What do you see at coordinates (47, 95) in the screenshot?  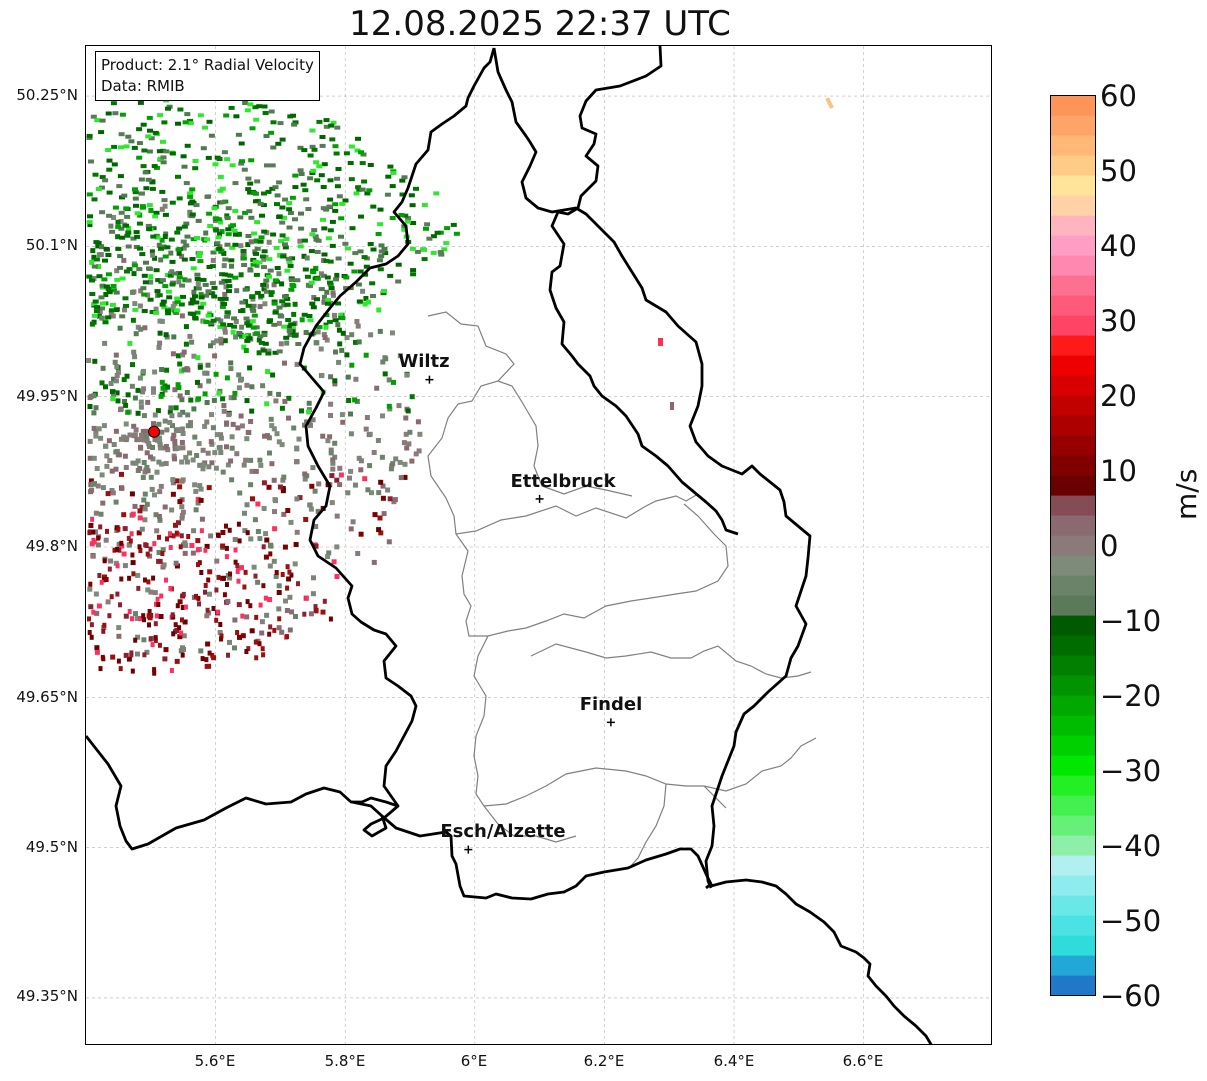 I see `lat-label: 50.25°N` at bounding box center [47, 95].